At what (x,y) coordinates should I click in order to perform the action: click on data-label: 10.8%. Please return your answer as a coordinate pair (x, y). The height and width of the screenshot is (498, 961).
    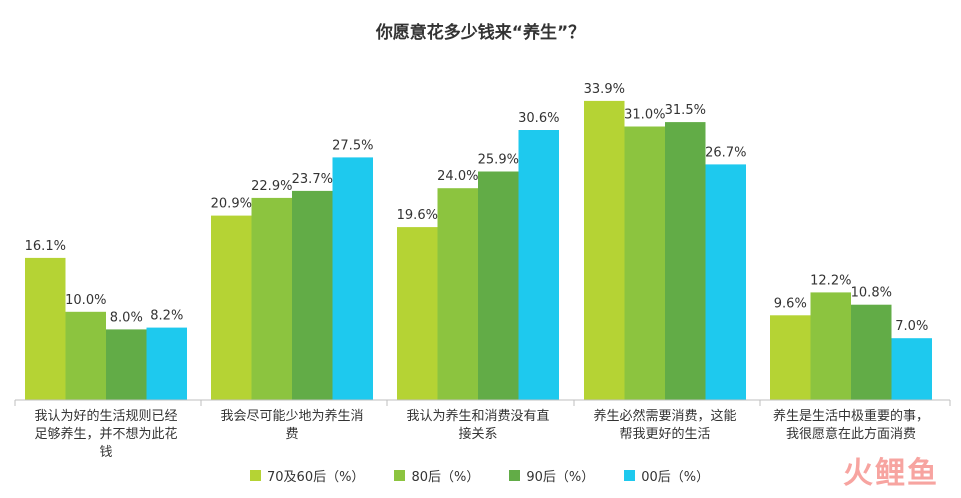
    Looking at the image, I should click on (871, 293).